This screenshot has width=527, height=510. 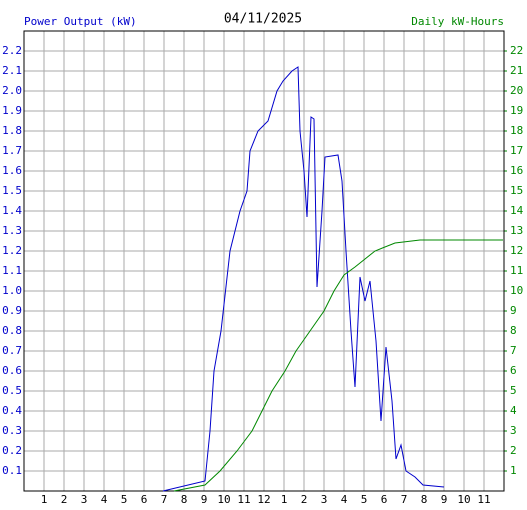 I want to click on y2-tick-label: 11, so click(x=516, y=270).